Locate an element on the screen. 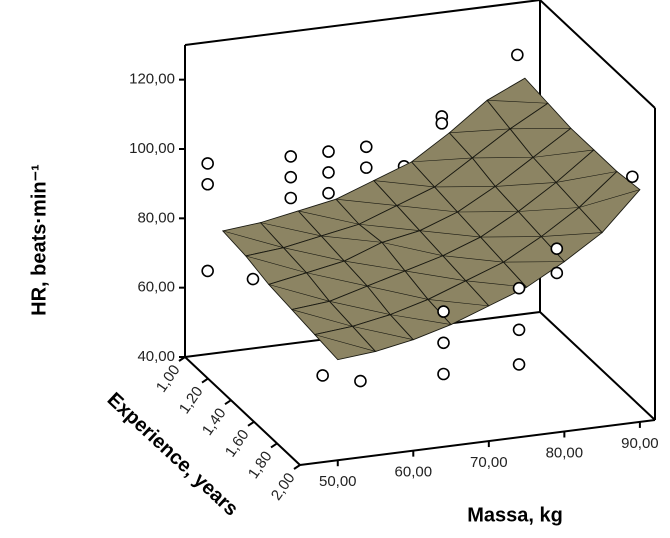 The image size is (670, 538). z-tick-label: 40,00 is located at coordinates (156, 356).